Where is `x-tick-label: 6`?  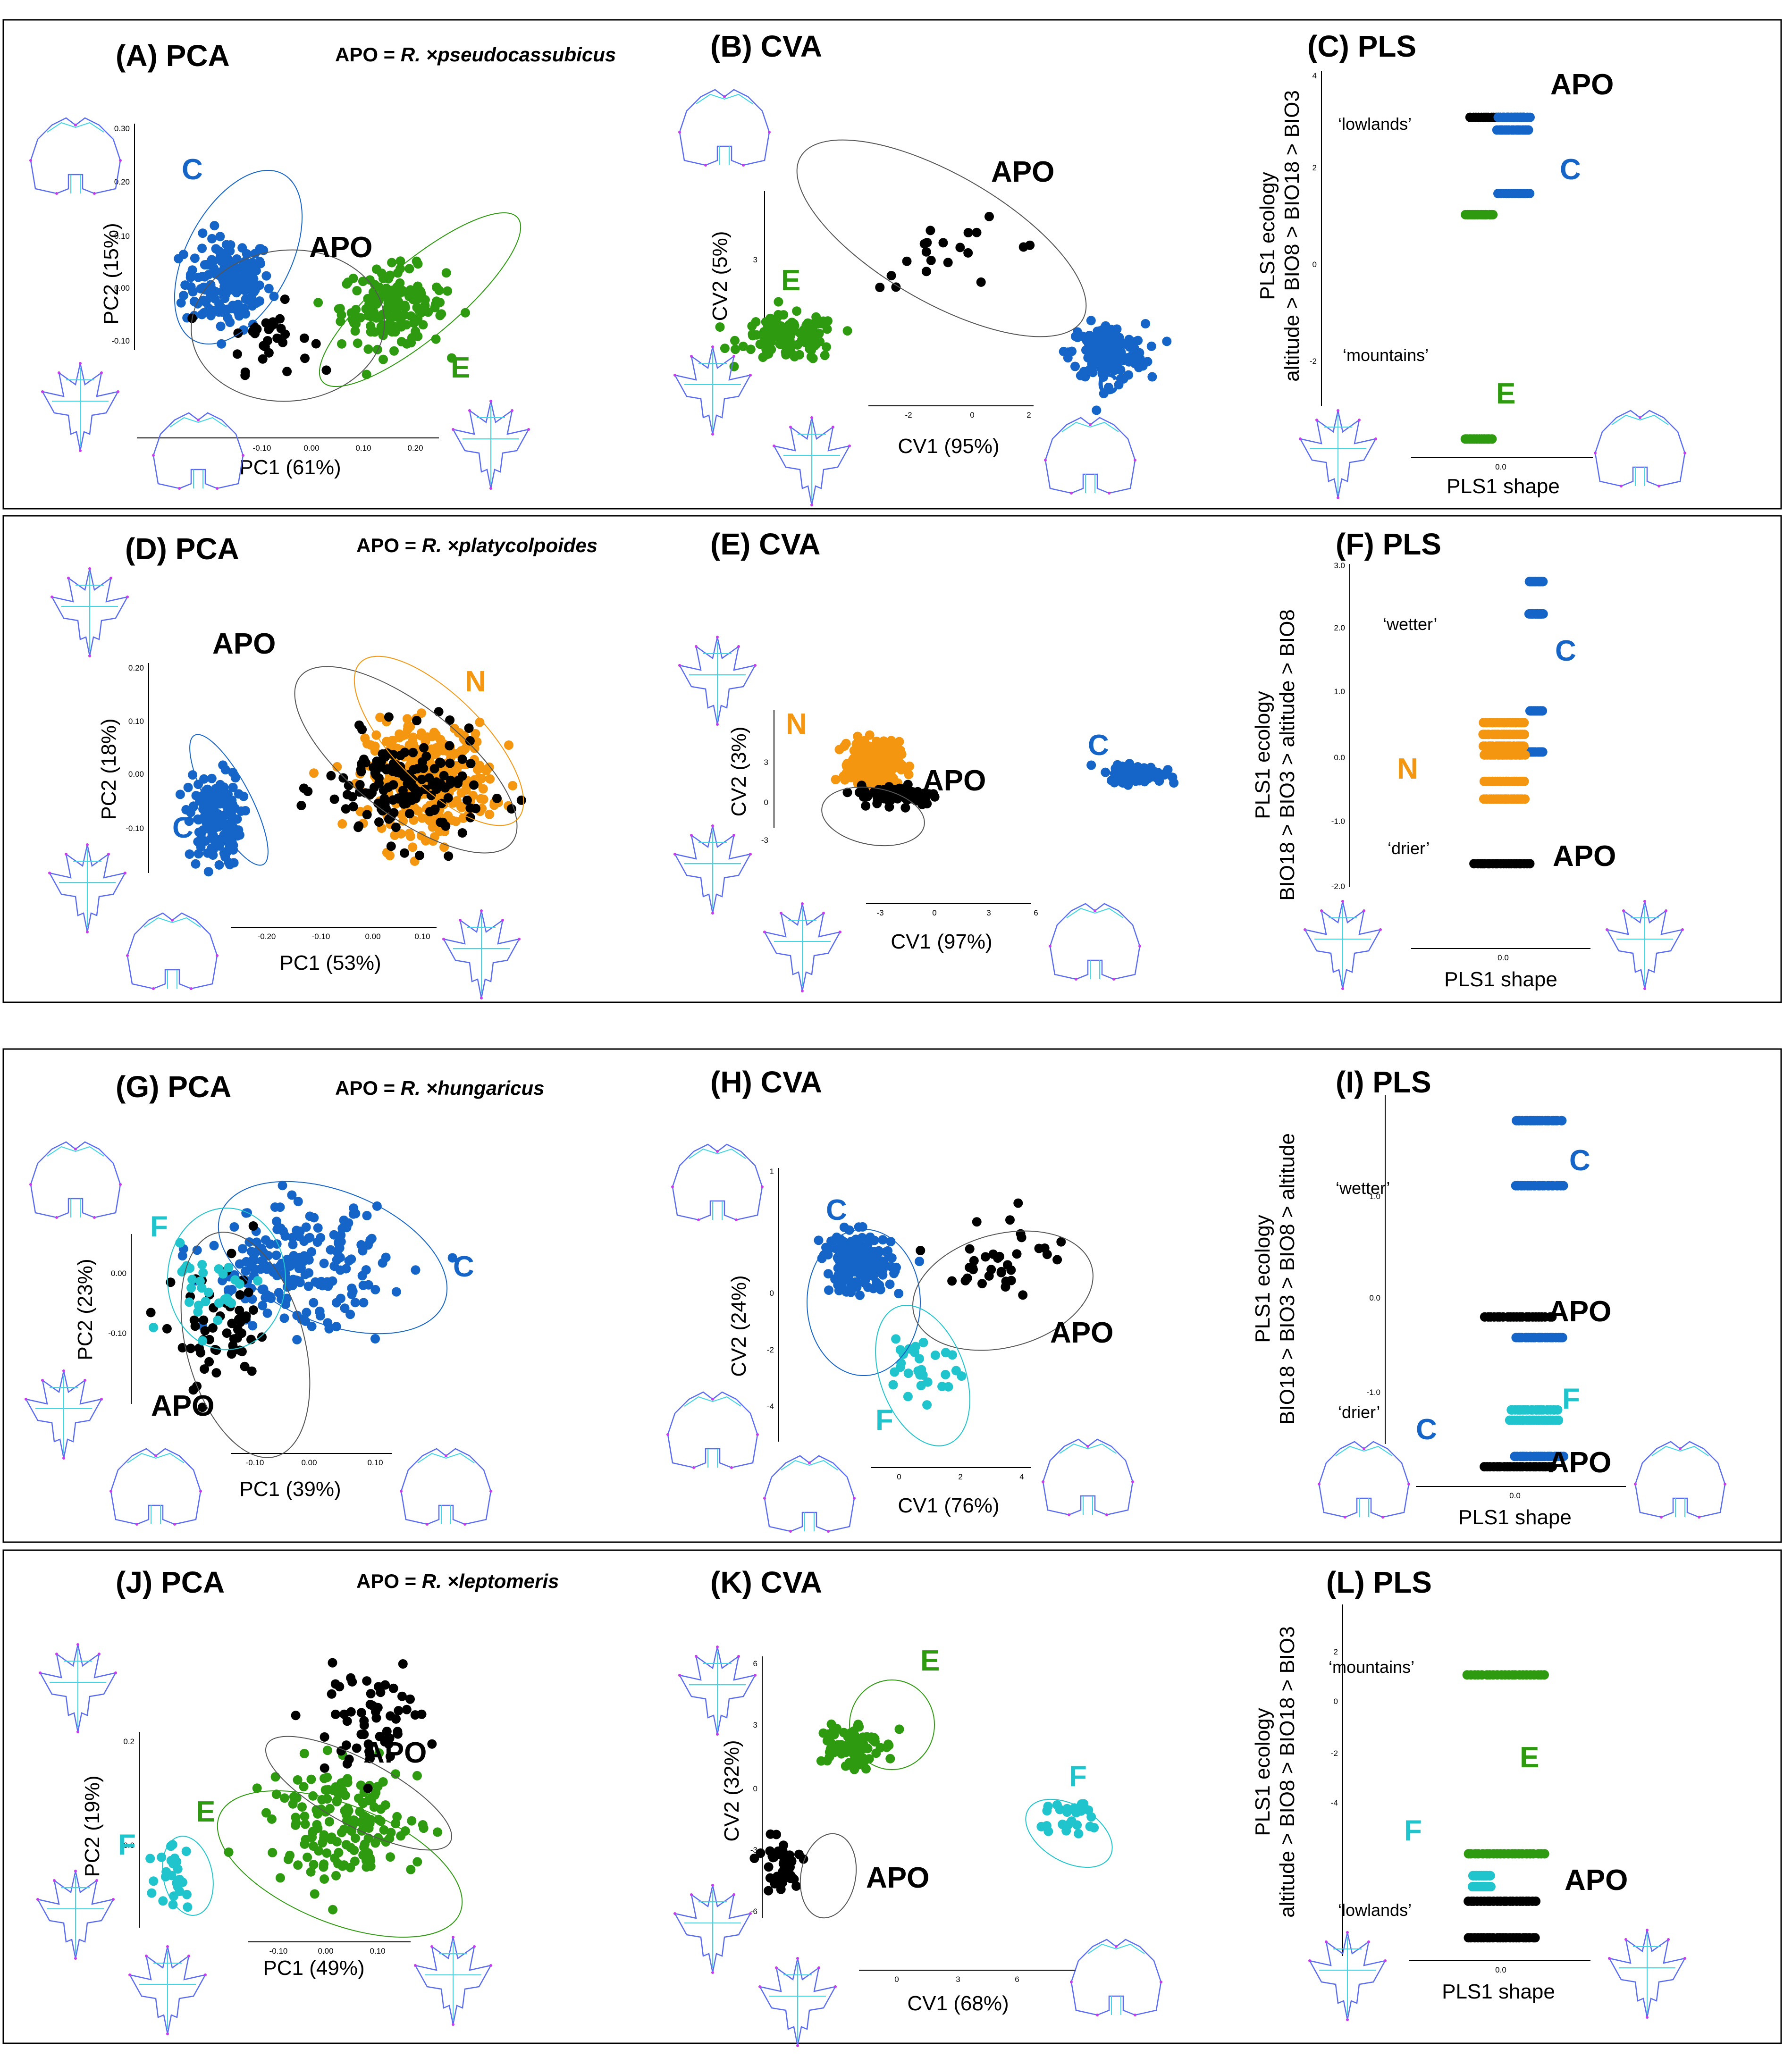
x-tick-label: 6 is located at coordinates (1017, 1979).